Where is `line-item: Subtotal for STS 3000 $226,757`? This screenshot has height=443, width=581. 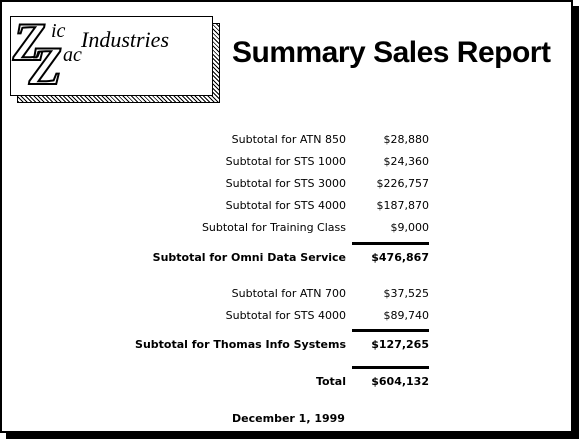 line-item: Subtotal for STS 3000 $226,757 is located at coordinates (288, 184).